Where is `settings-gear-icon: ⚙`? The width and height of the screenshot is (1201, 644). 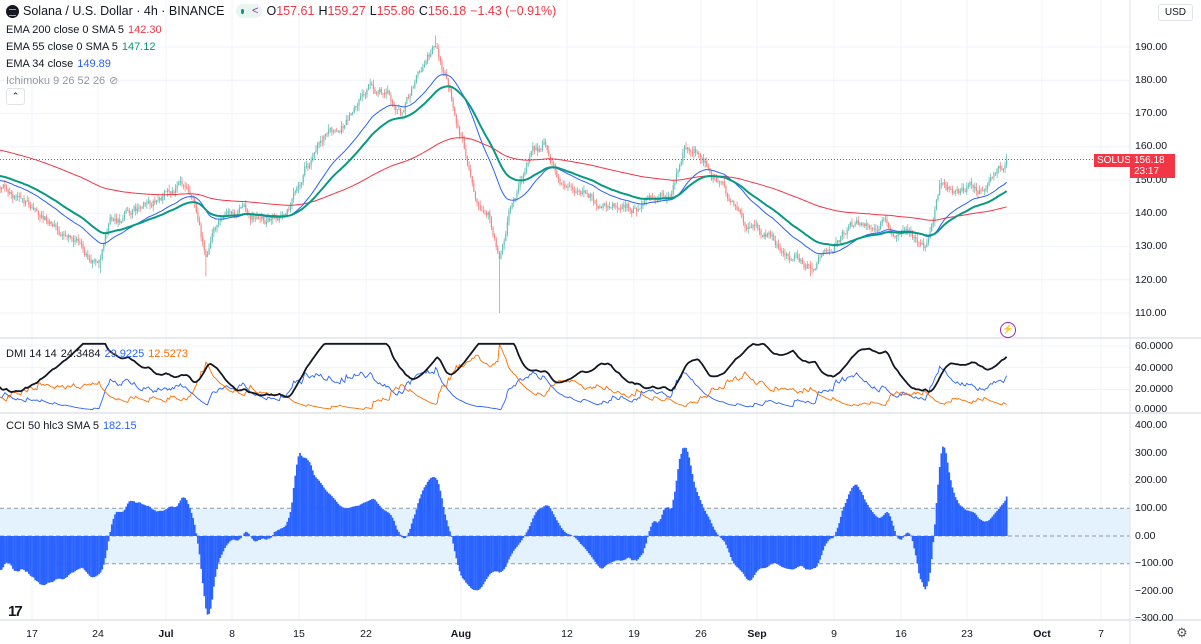
settings-gear-icon: ⚙ is located at coordinates (1182, 632).